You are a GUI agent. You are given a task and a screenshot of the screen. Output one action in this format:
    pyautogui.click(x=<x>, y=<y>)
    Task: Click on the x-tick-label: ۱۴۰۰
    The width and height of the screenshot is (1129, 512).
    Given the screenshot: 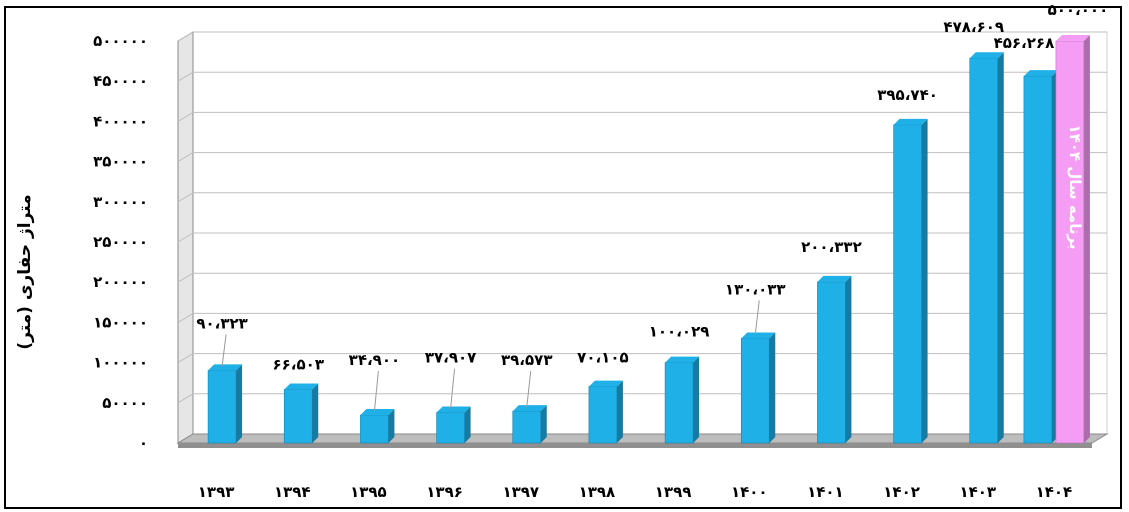 What is the action you would take?
    pyautogui.click(x=749, y=492)
    